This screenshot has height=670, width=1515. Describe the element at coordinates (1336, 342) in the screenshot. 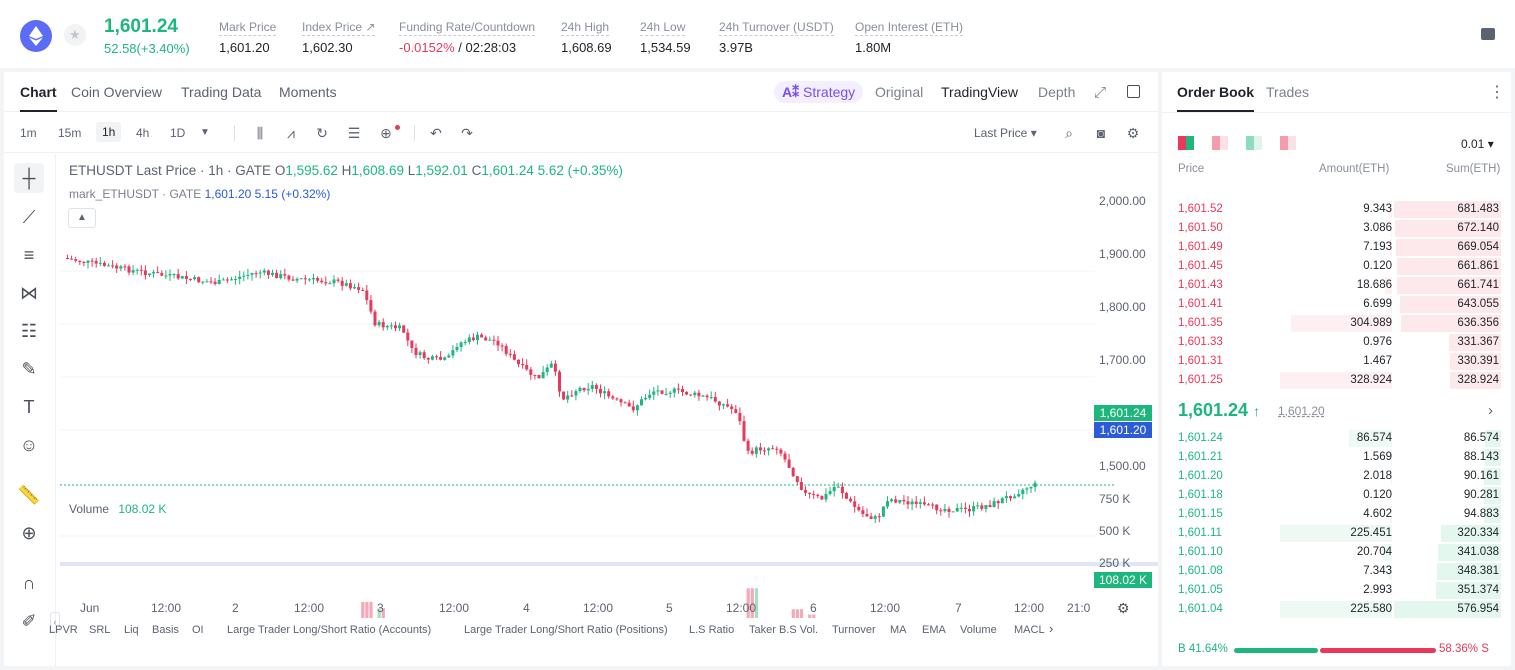

I see `ask-row: 1,601.33 0.976 331.367` at that location.